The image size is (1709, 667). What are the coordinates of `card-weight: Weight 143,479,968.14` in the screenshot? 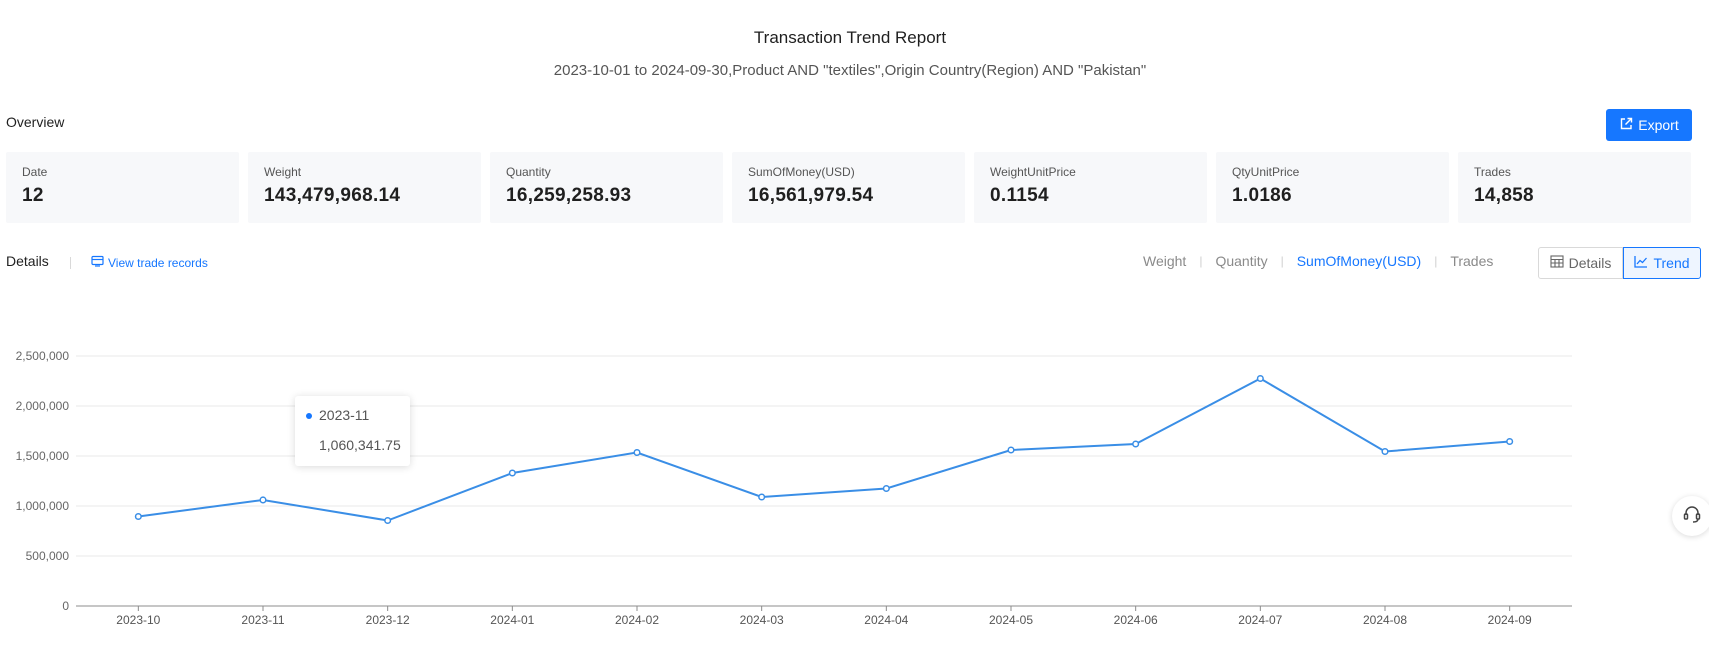 It's located at (364, 187).